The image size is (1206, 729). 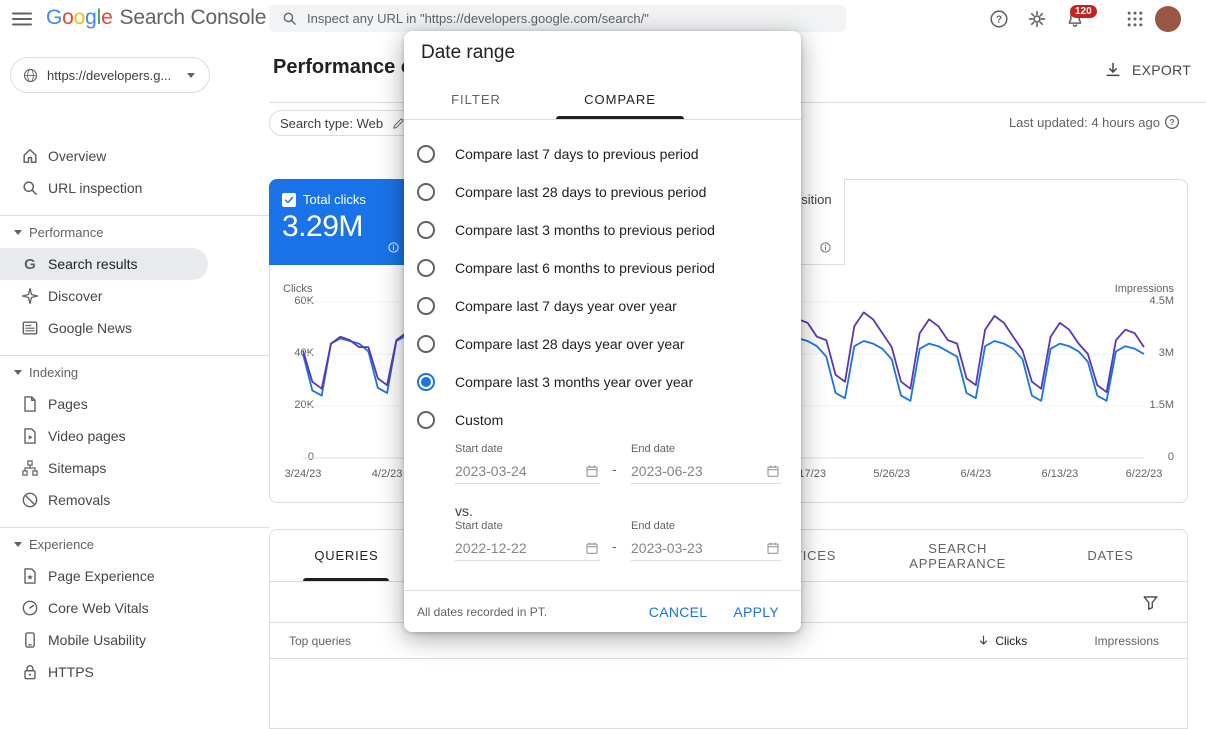 I want to click on compare-option-6-months: Compare last 6 months to previous period, so click(x=602, y=268).